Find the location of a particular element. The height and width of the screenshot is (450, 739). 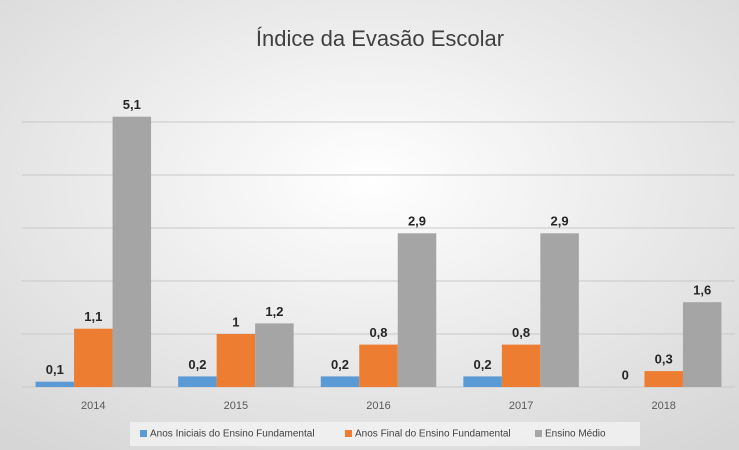

data-label: 5,1 is located at coordinates (132, 104).